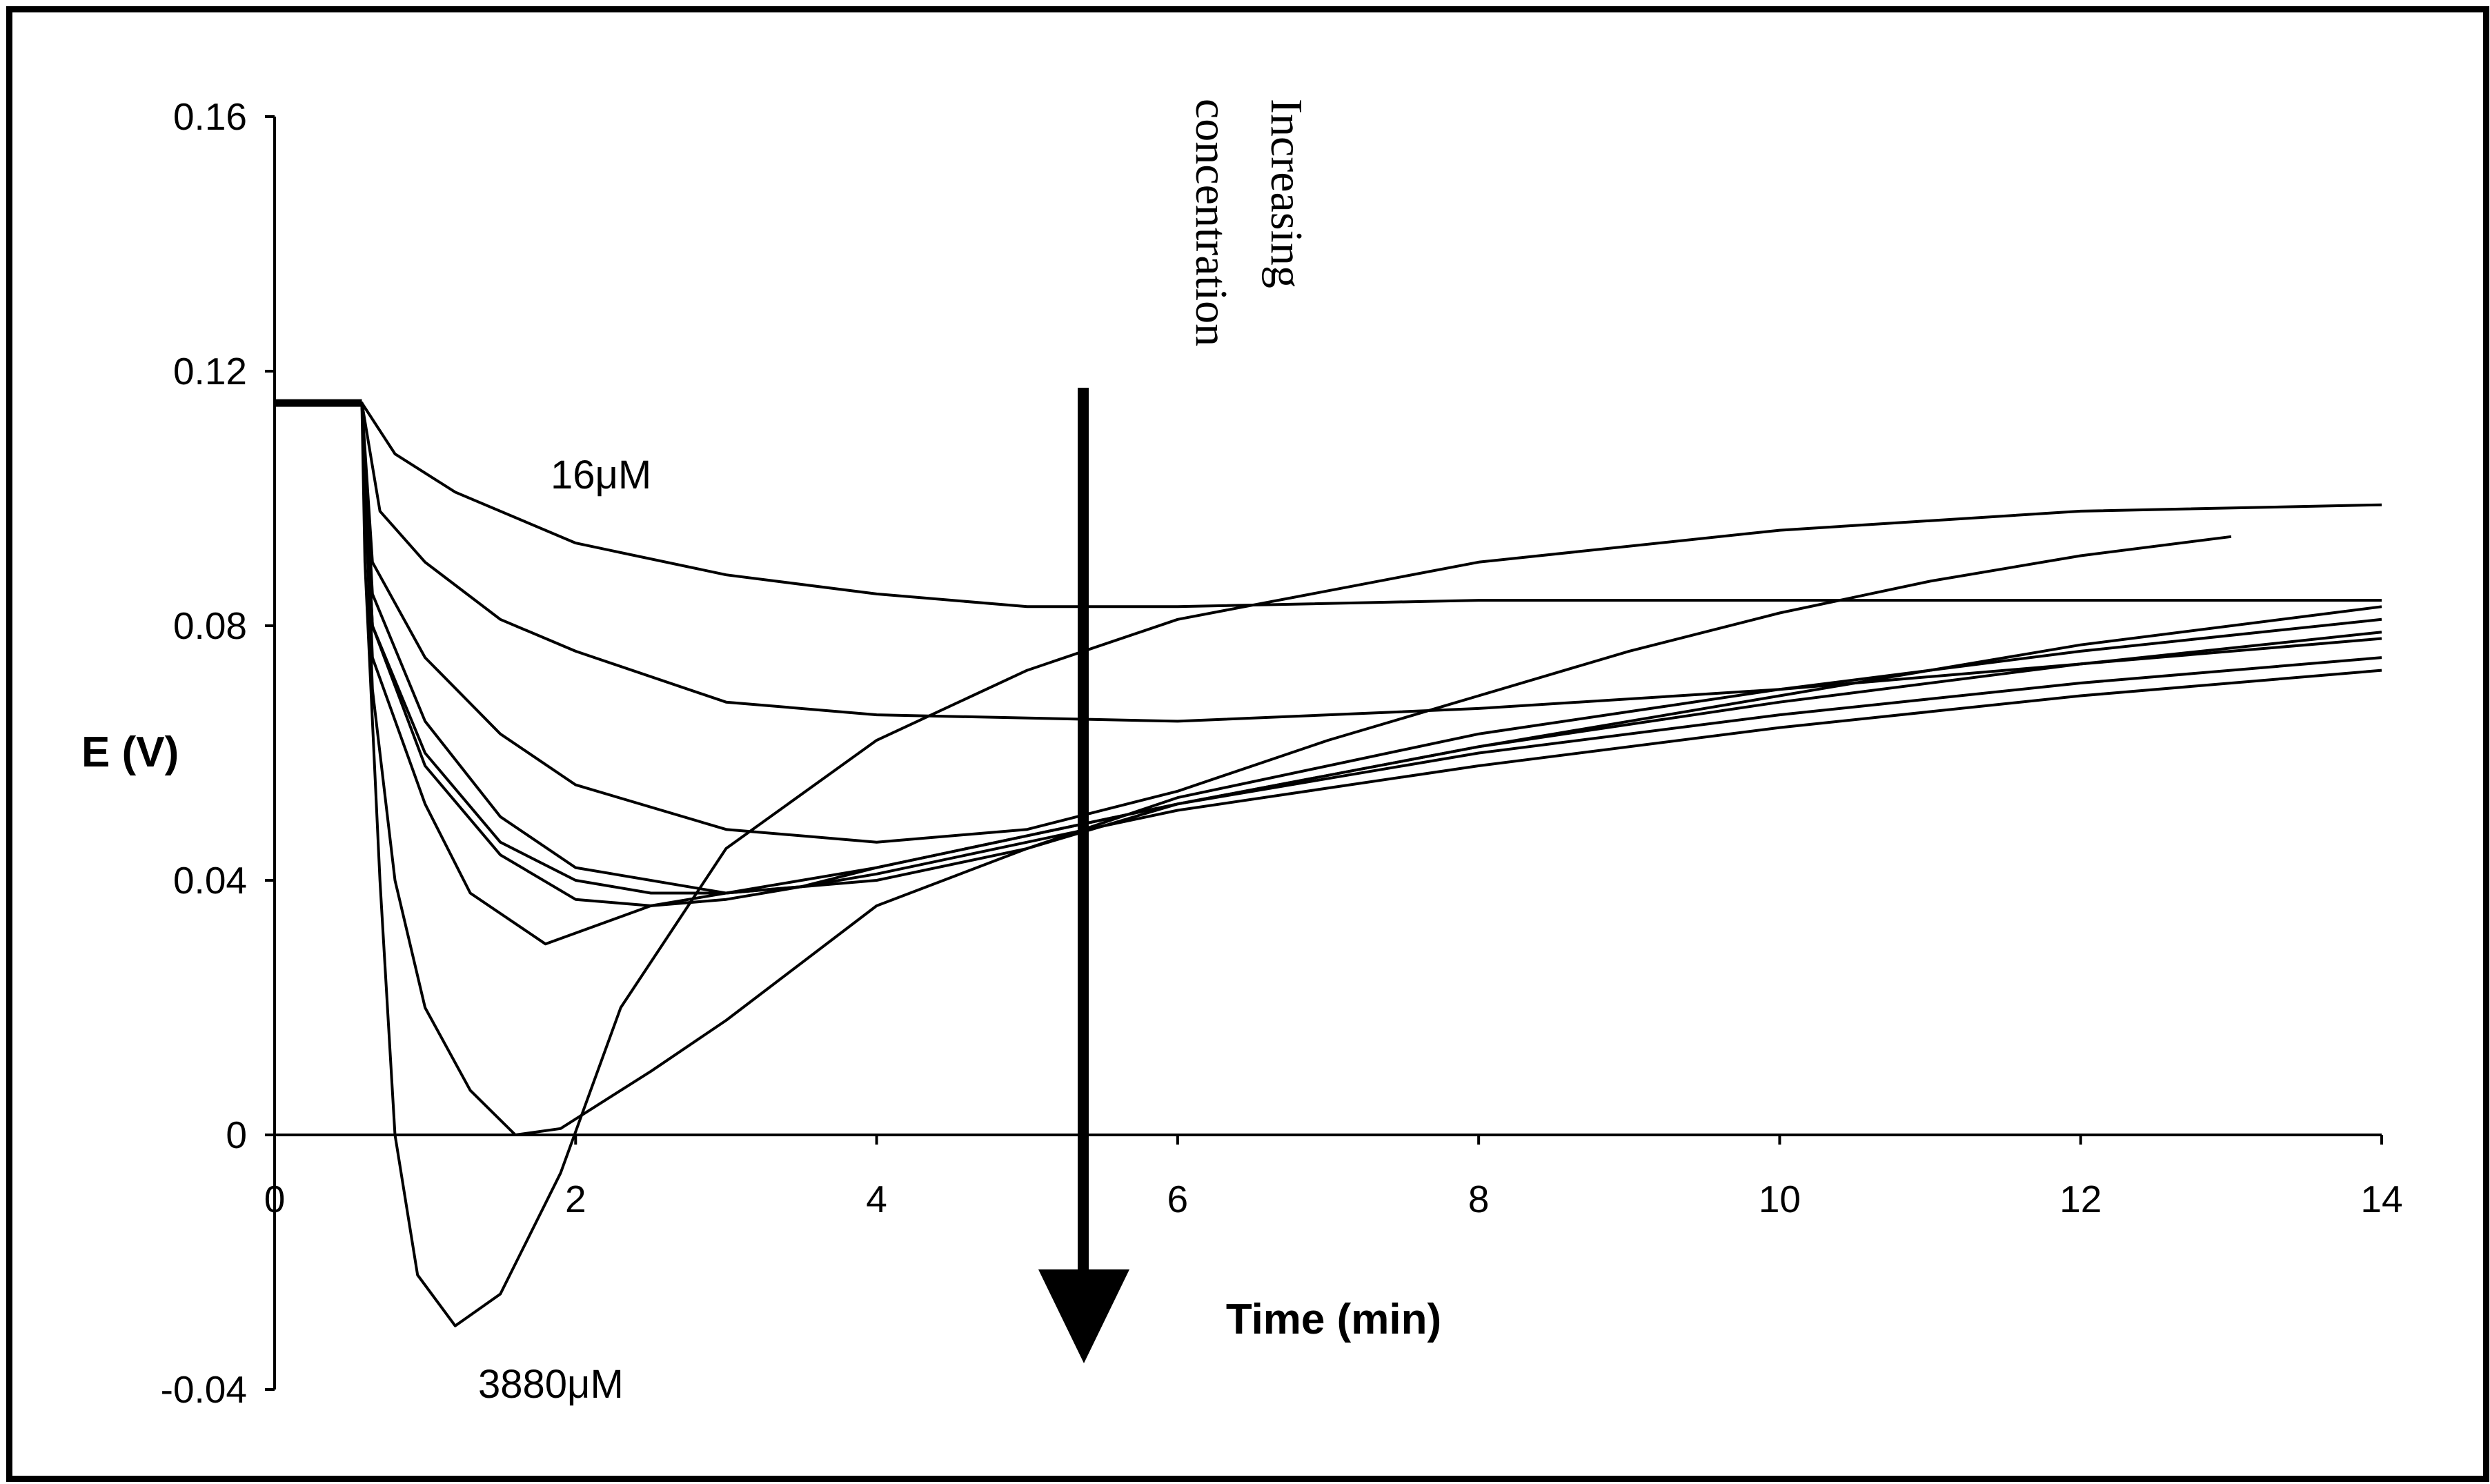  Describe the element at coordinates (2080, 1199) in the screenshot. I see `x-tick-label: 12` at that location.